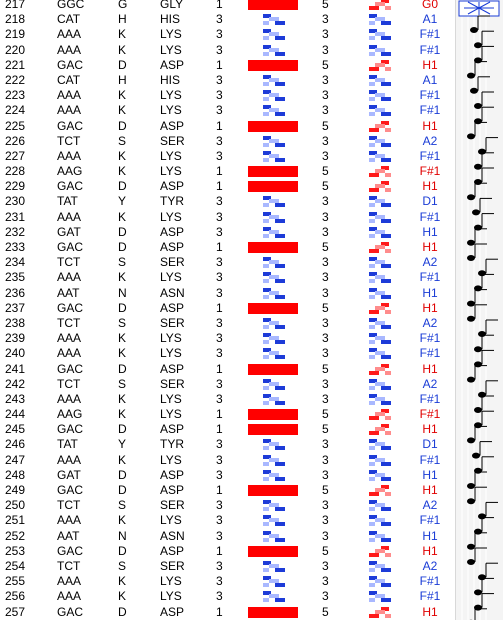  I want to click on codon: CAT, so click(68, 19).